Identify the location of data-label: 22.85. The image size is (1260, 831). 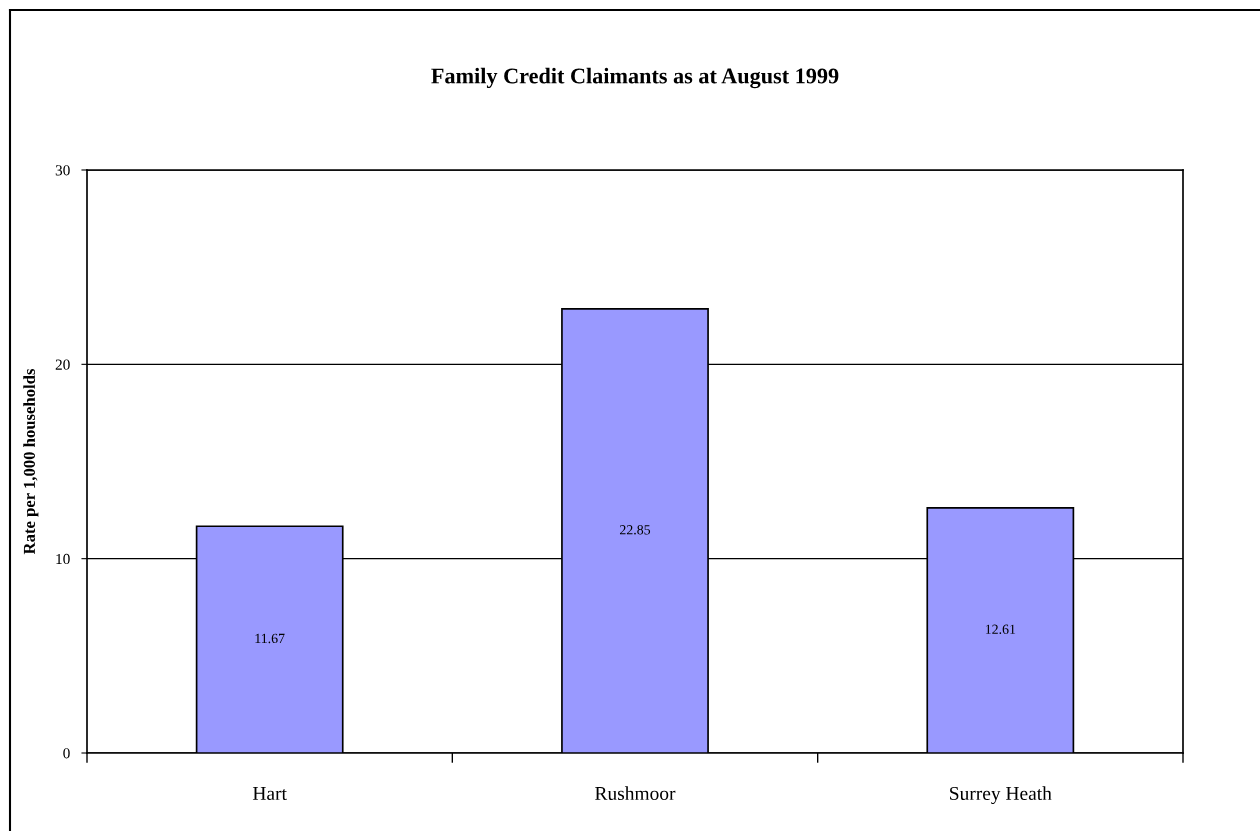
(635, 530).